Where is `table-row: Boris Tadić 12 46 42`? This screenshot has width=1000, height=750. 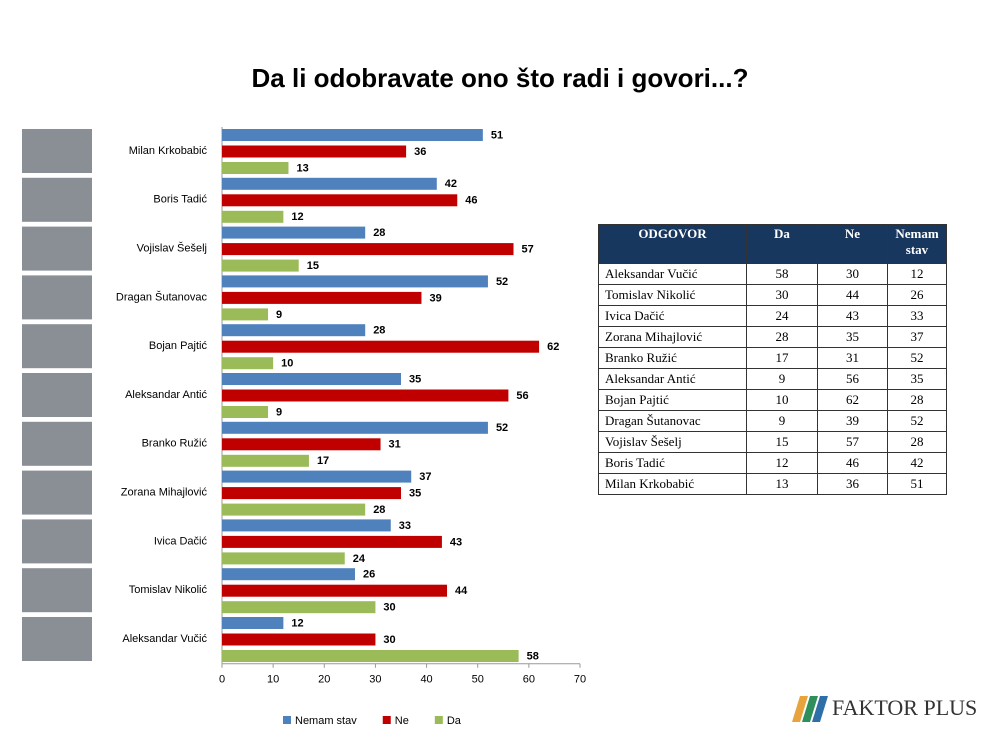
table-row: Boris Tadić 12 46 42 is located at coordinates (772, 463).